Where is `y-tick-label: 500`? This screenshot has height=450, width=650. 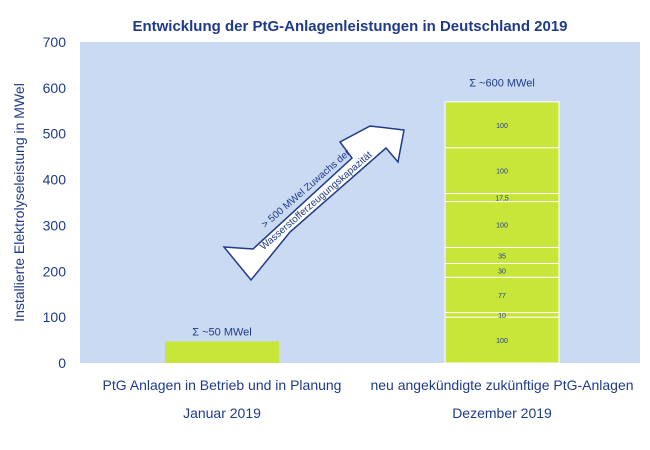 y-tick-label: 500 is located at coordinates (55, 134).